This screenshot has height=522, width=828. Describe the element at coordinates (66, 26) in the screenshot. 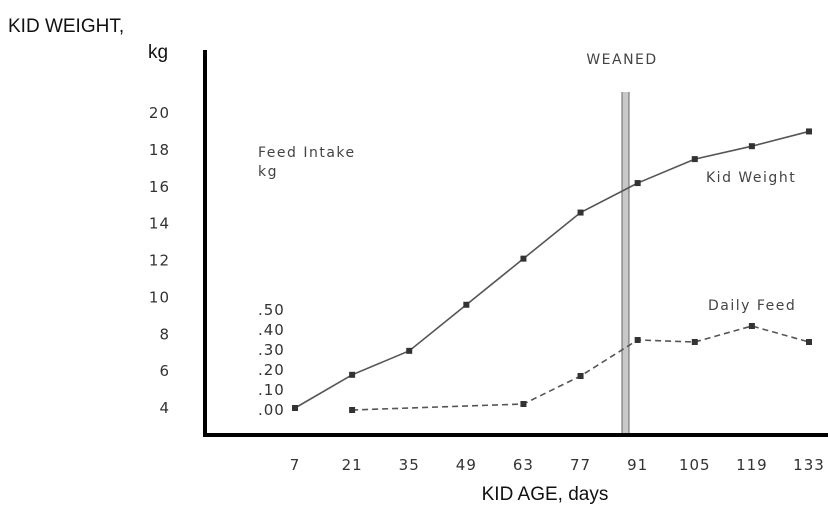

I see `y-axis-title-line1: KID WEIGHT,` at that location.